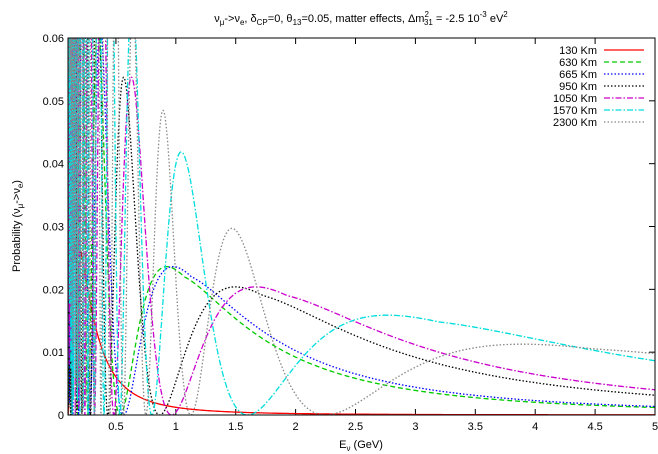  Describe the element at coordinates (655, 427) in the screenshot. I see `x-tick-label: 5` at that location.